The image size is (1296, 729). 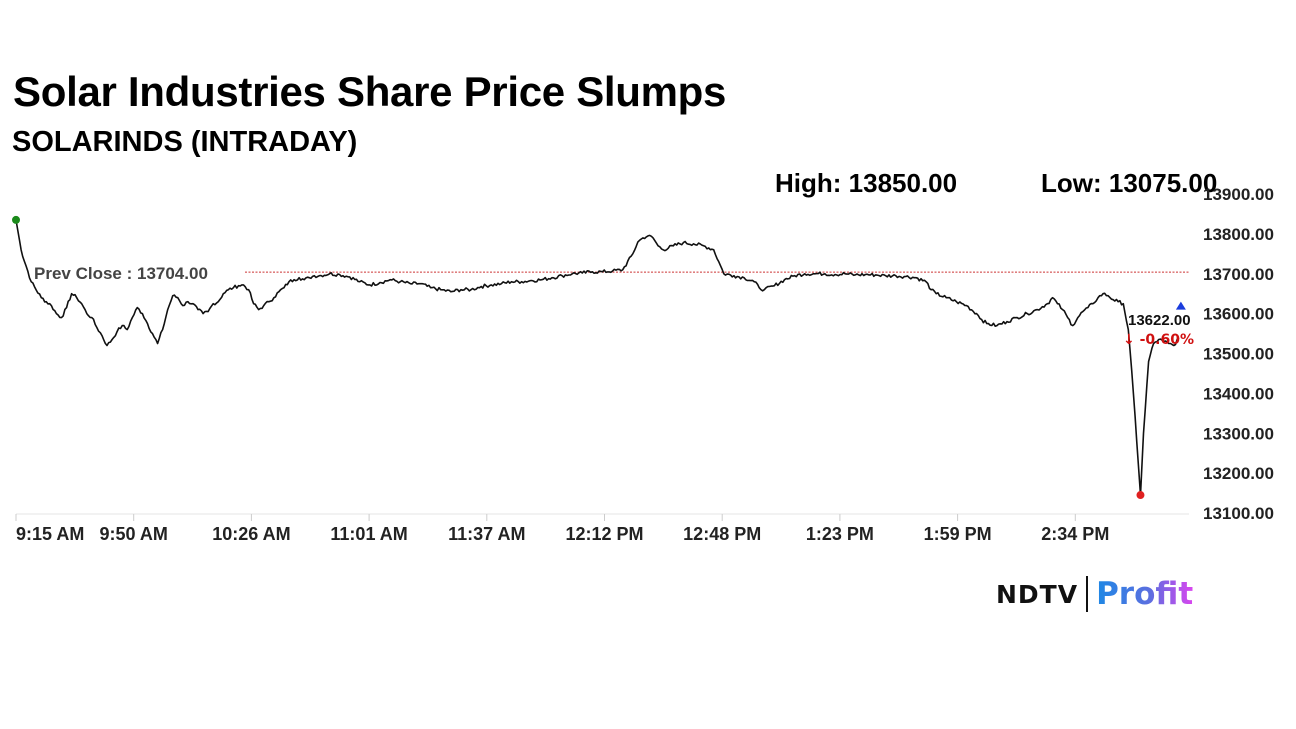 What do you see at coordinates (958, 534) in the screenshot?
I see `x-tick-label: 1:59 PM` at bounding box center [958, 534].